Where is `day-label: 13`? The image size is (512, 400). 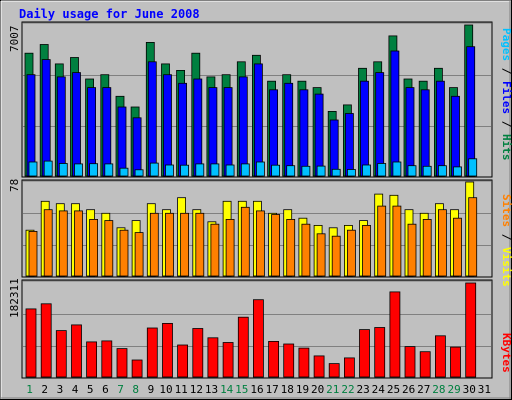
day-label: 13 is located at coordinates (211, 389).